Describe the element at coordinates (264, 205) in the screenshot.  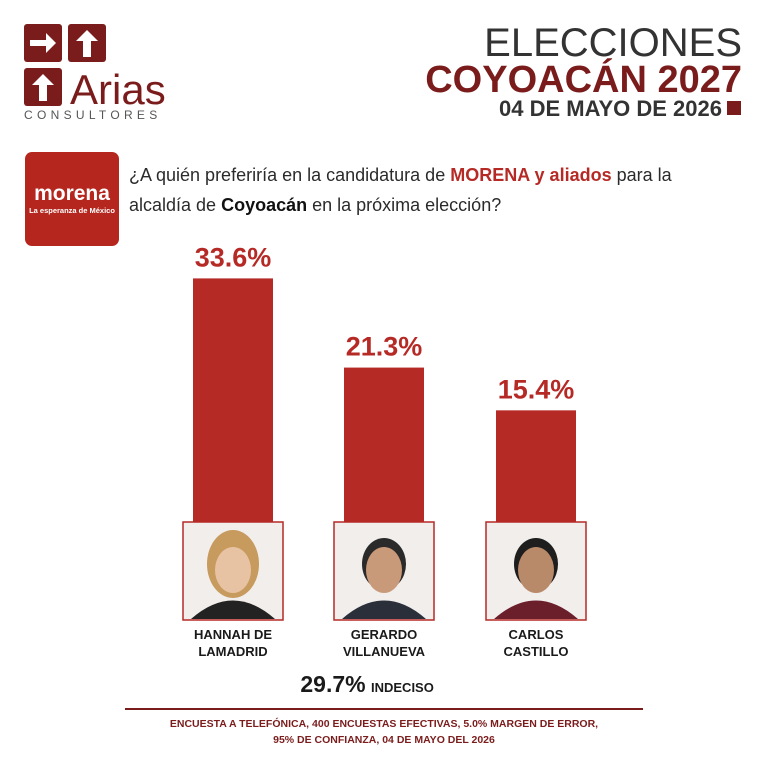
I see `question-bold: Coyoacán` at that location.